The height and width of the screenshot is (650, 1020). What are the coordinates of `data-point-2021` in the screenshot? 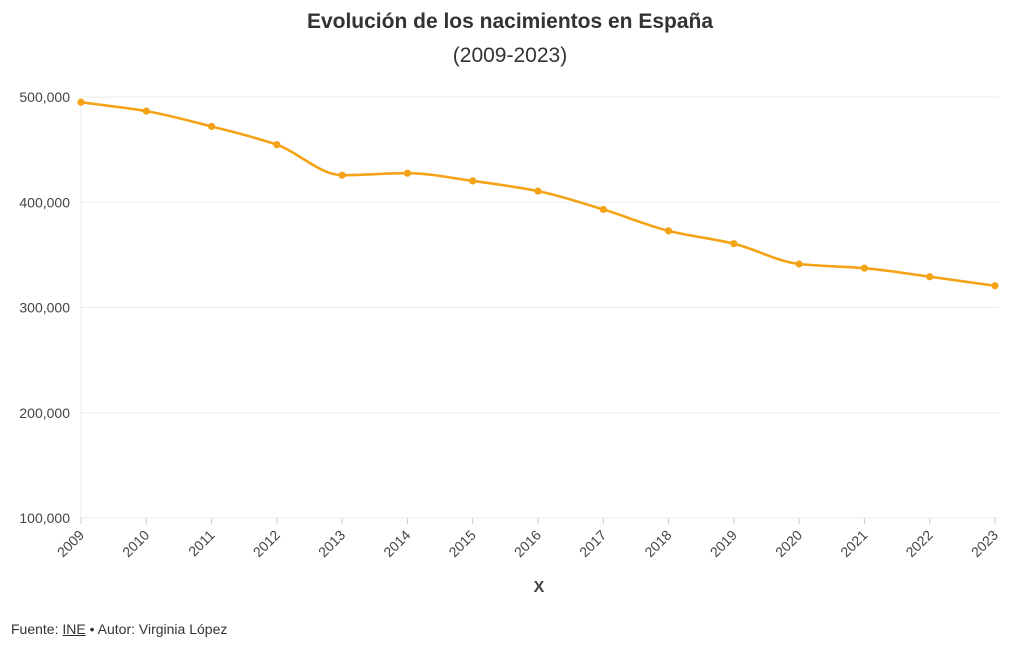 It's located at (864, 268).